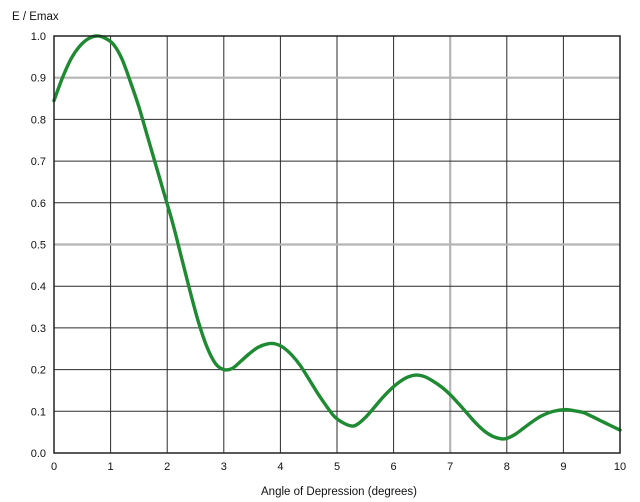  I want to click on x-tick-label: 6, so click(394, 467).